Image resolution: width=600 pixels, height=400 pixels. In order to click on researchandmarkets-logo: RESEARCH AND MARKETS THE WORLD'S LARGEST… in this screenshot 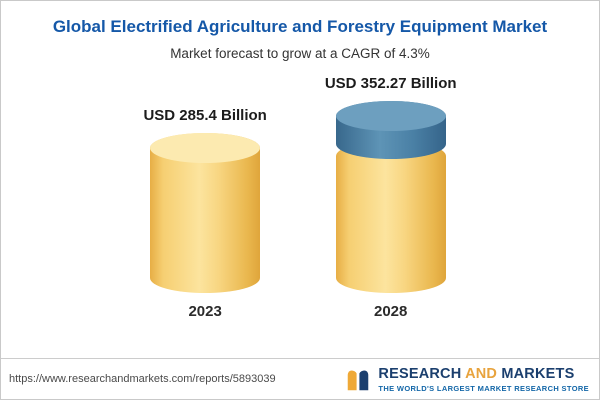, I will do `click(466, 379)`.